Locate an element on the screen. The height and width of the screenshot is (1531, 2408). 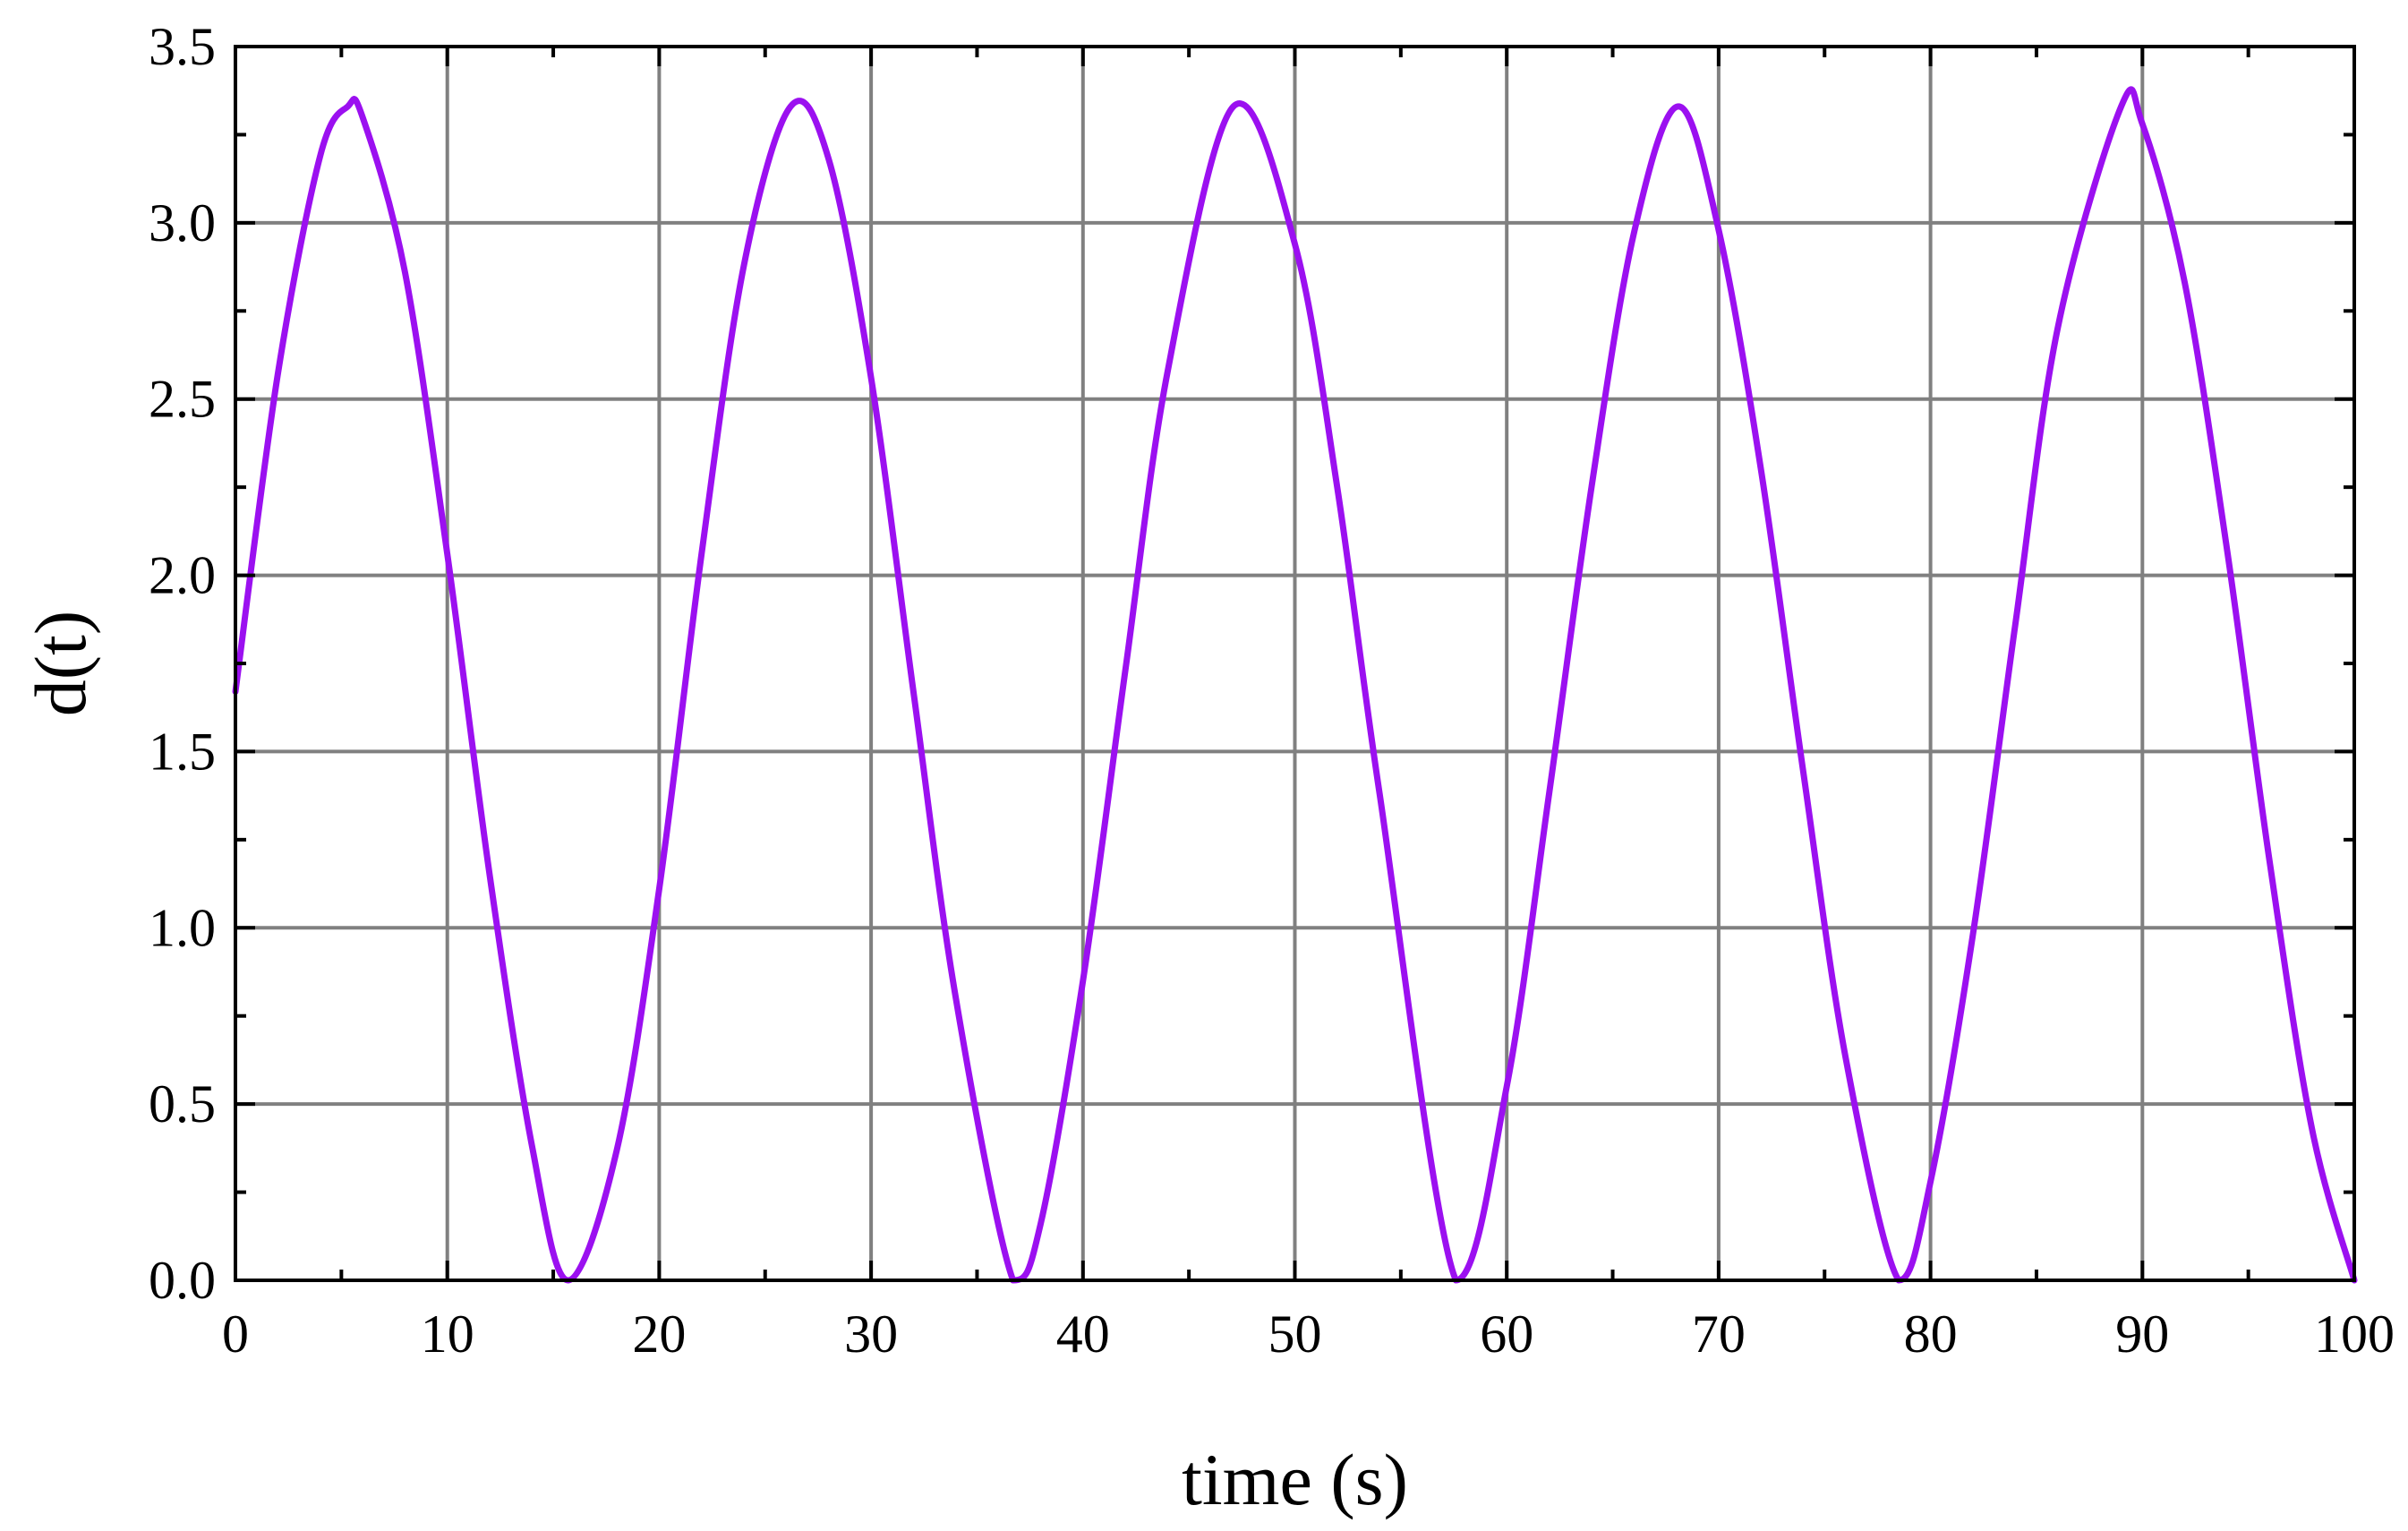
y-tick-label: 2.5 is located at coordinates (182, 399).